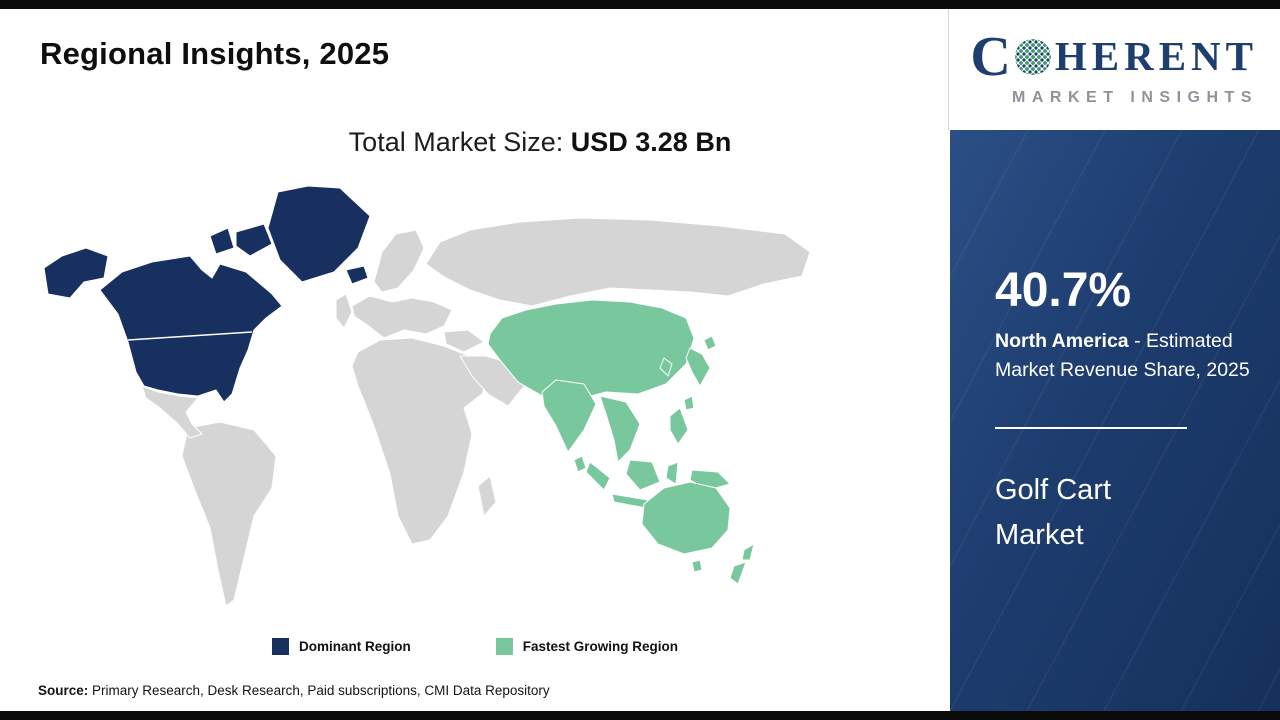  I want to click on page-title: Regional Insights, 2025, so click(215, 53).